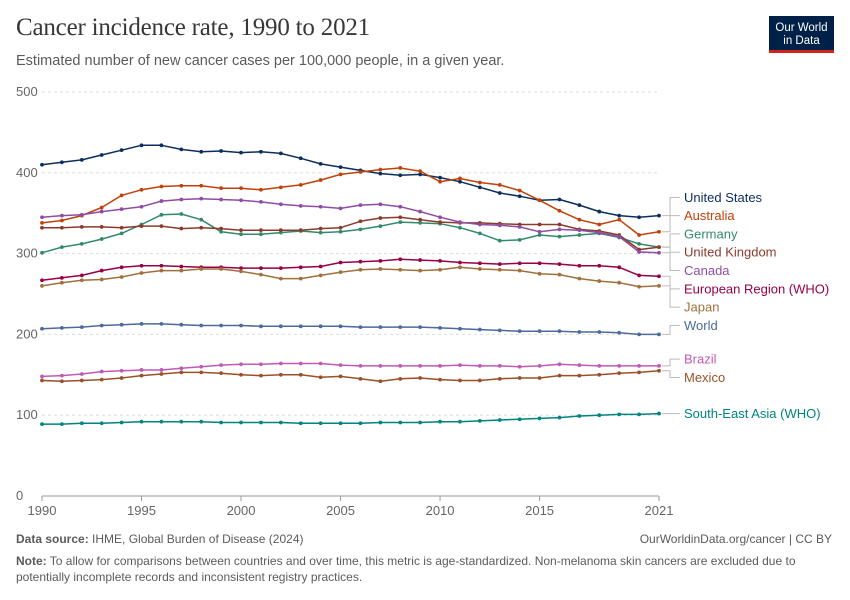 The height and width of the screenshot is (600, 850). Describe the element at coordinates (241, 510) in the screenshot. I see `x-tick-label: 2000` at that location.